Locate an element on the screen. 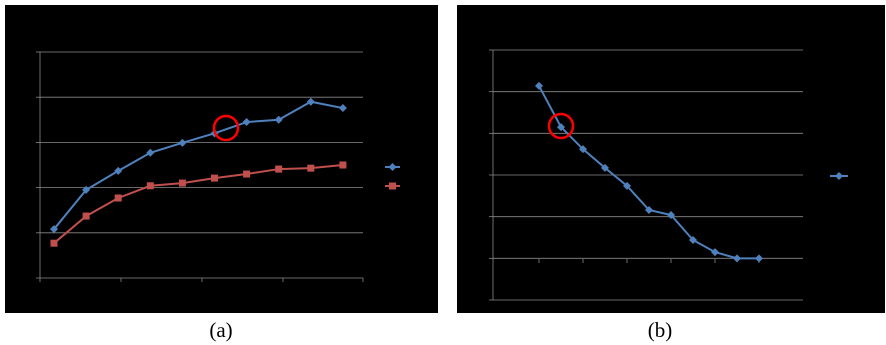 The height and width of the screenshot is (345, 886). caption: (a) is located at coordinates (220, 330).